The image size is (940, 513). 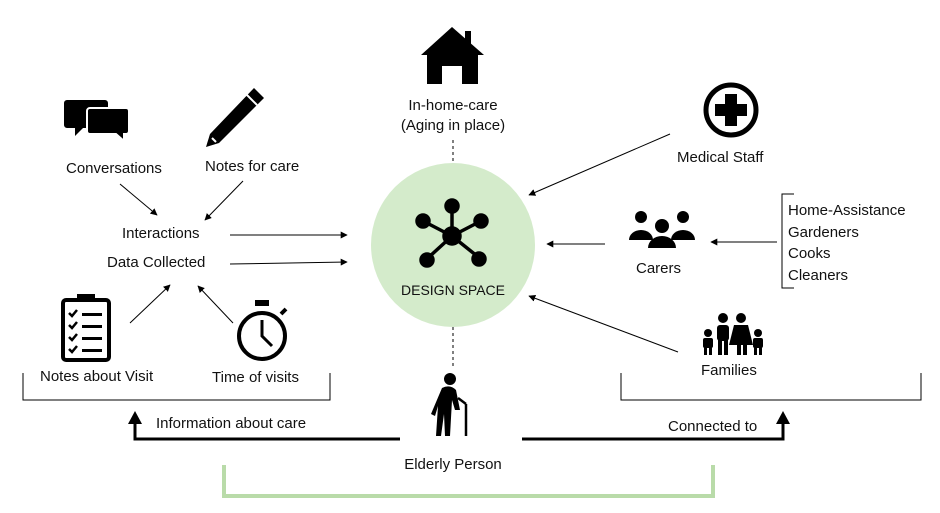 What do you see at coordinates (215, 304) in the screenshot?
I see `arrow-time-data` at bounding box center [215, 304].